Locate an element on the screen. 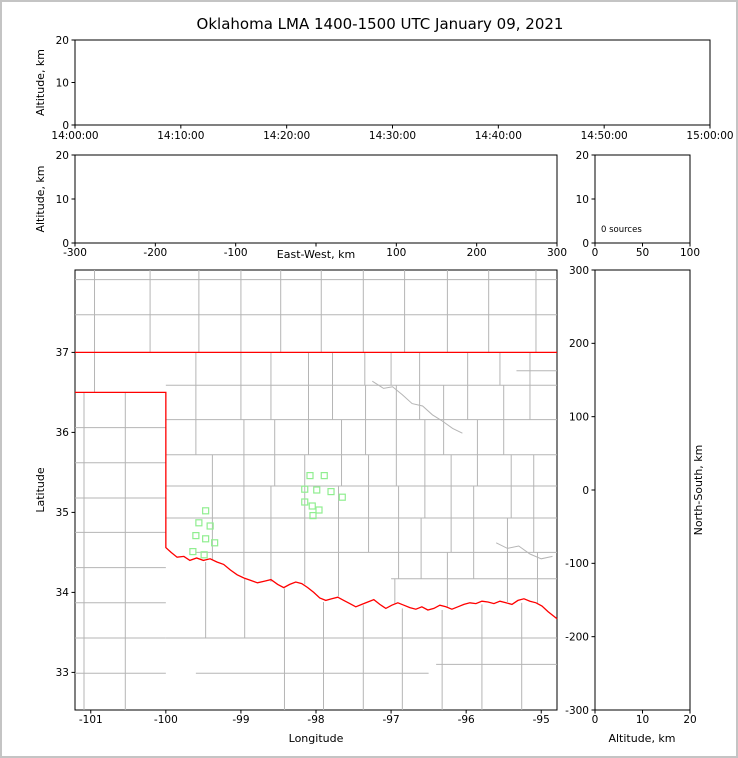 This screenshot has height=758, width=738. x-tick-label: 14:30:00 is located at coordinates (392, 136).